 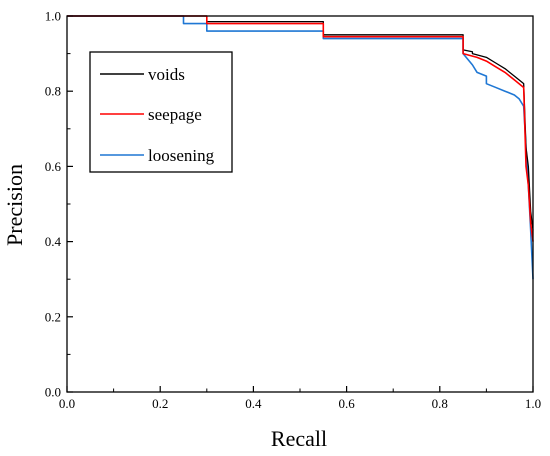 I want to click on legend: voids seepage loosening, so click(x=161, y=112).